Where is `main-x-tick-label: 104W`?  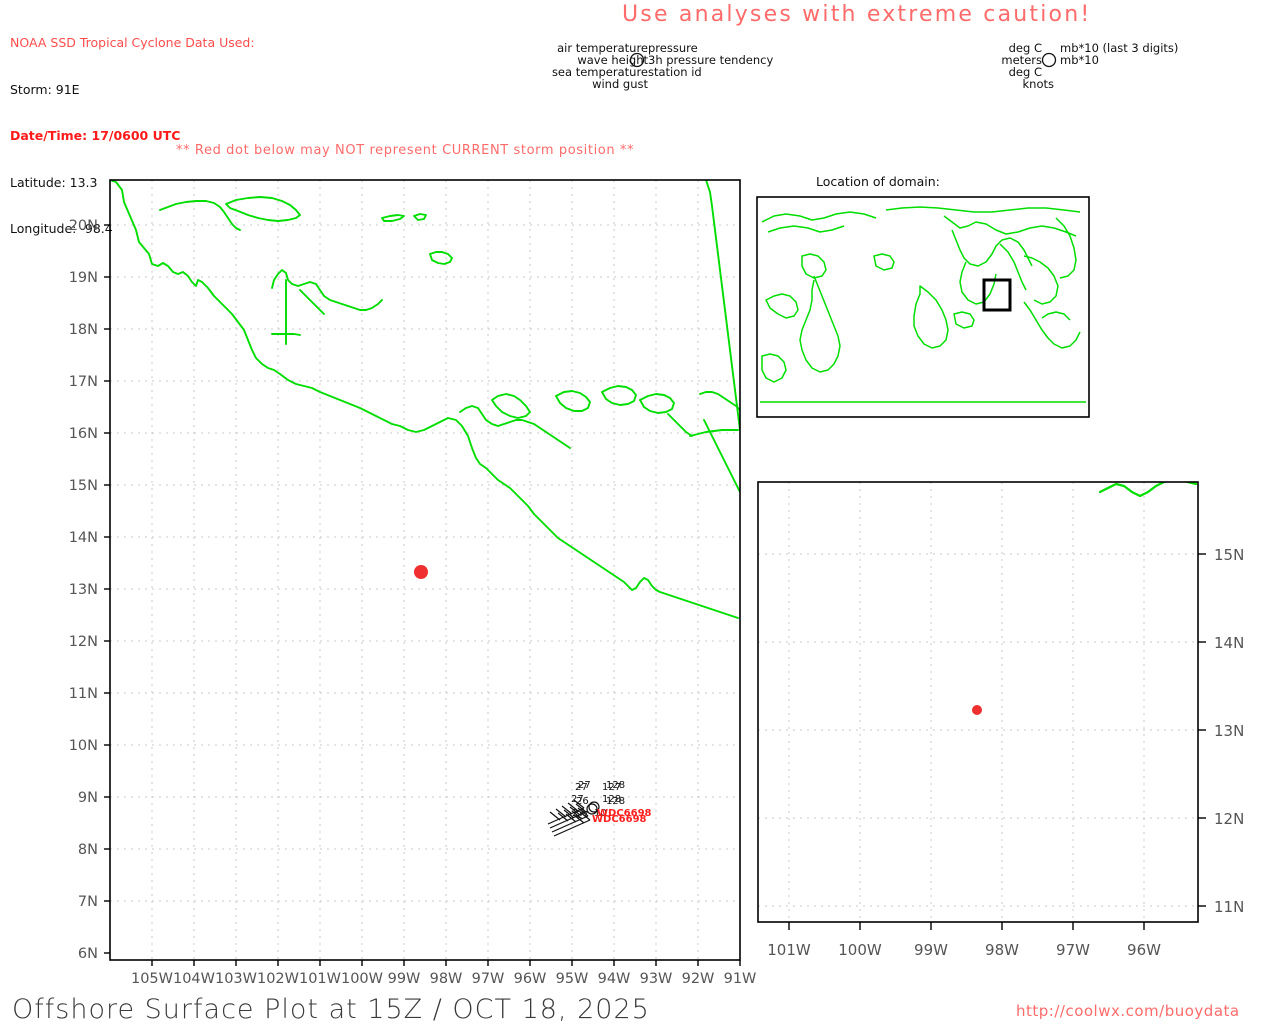
main-x-tick-label: 104W is located at coordinates (194, 979).